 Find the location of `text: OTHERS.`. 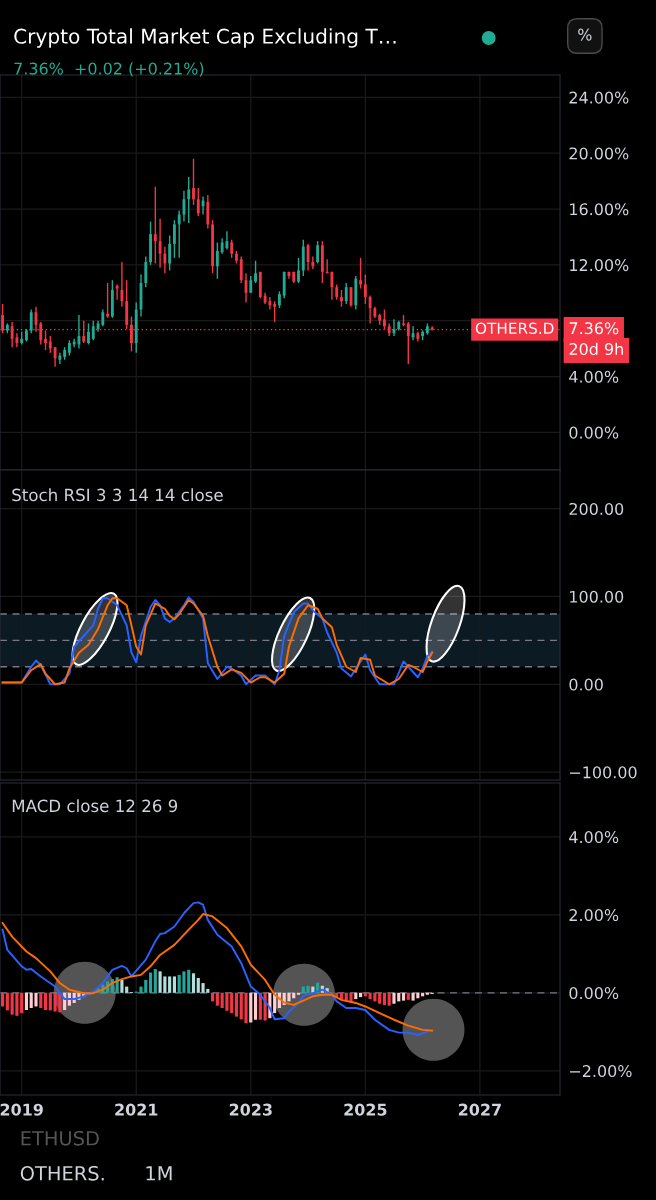

text: OTHERS. is located at coordinates (62, 1173).